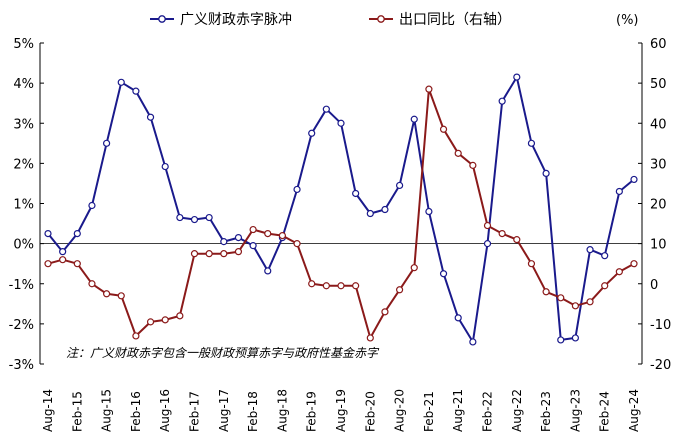  I want to click on right-tick-label: 60, so click(658, 44).